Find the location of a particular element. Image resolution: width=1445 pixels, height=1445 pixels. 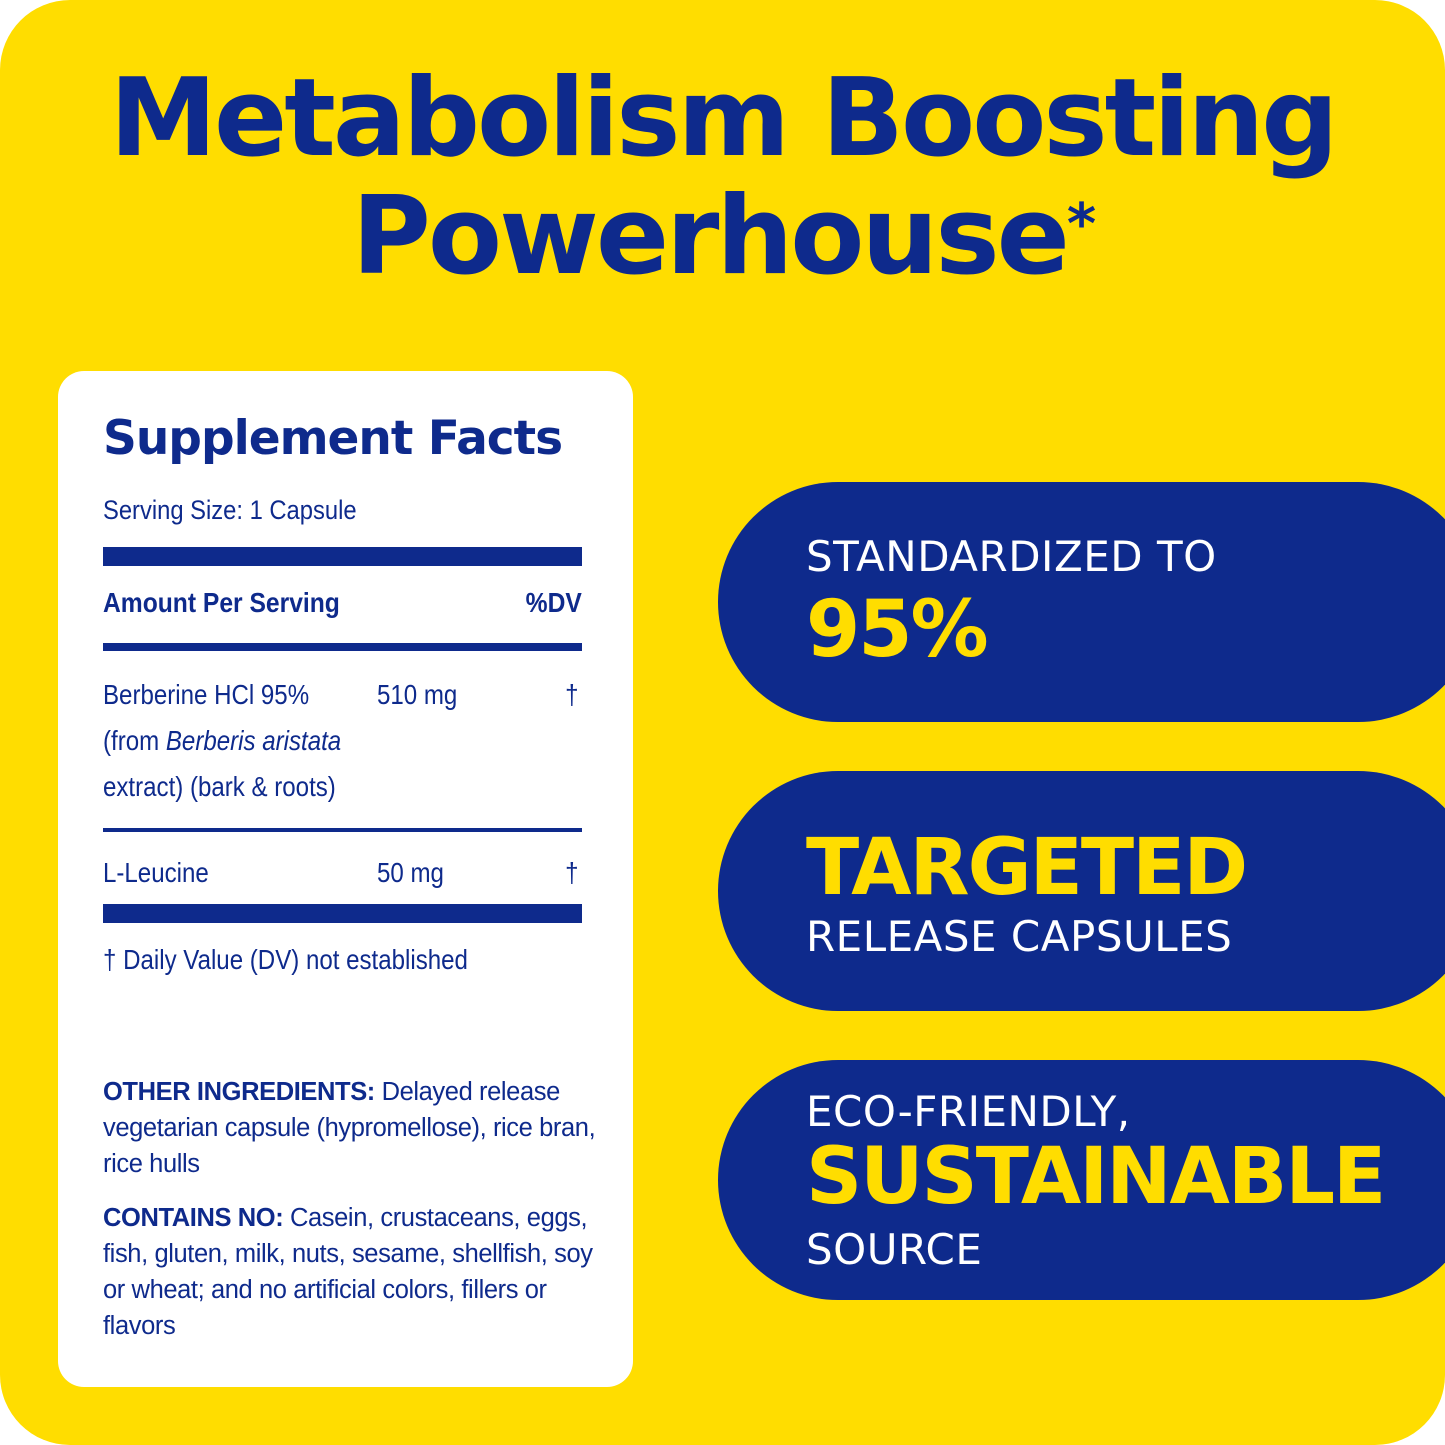

headline-line-1: Metabolism Boosting is located at coordinates (723, 118).